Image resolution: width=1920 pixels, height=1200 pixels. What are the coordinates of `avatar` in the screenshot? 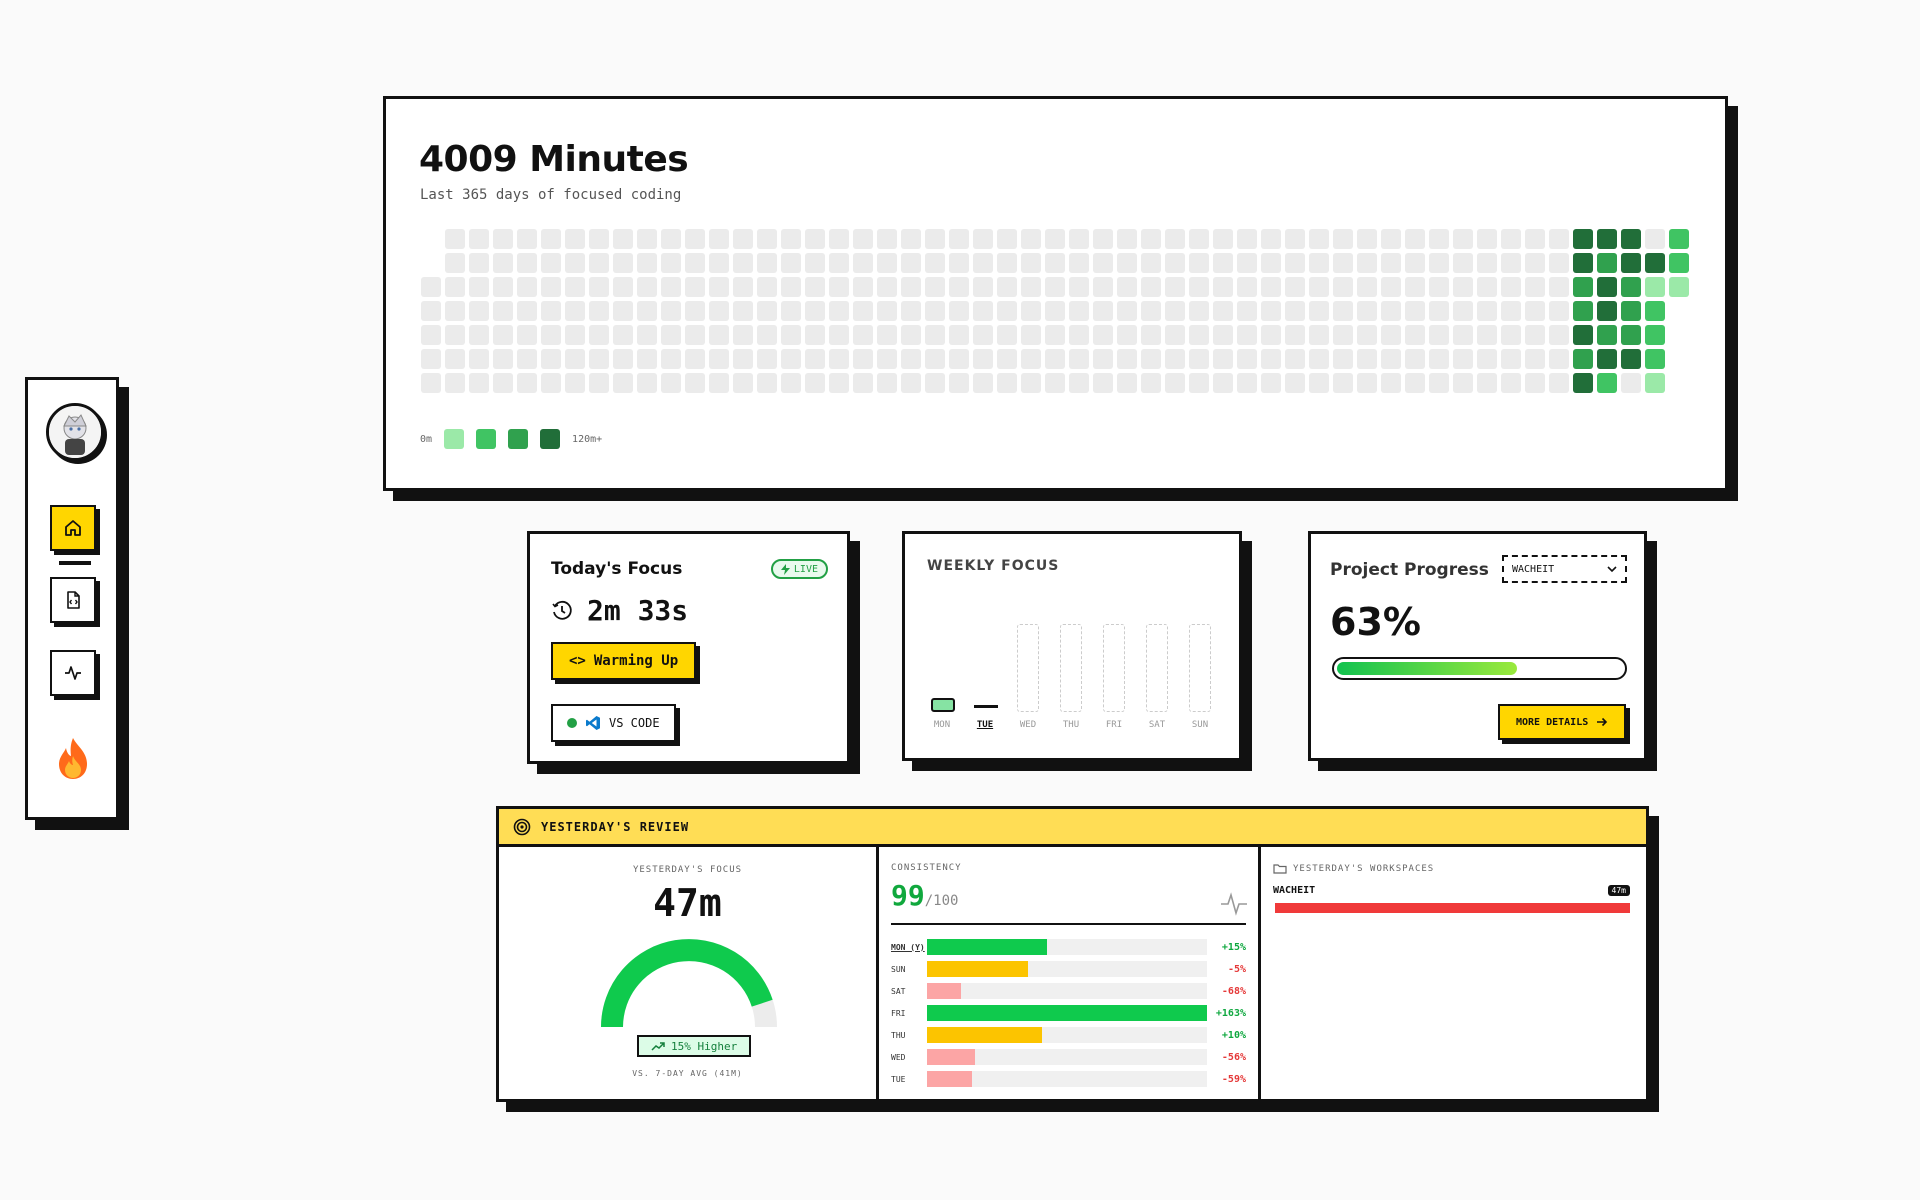 It's located at (75, 432).